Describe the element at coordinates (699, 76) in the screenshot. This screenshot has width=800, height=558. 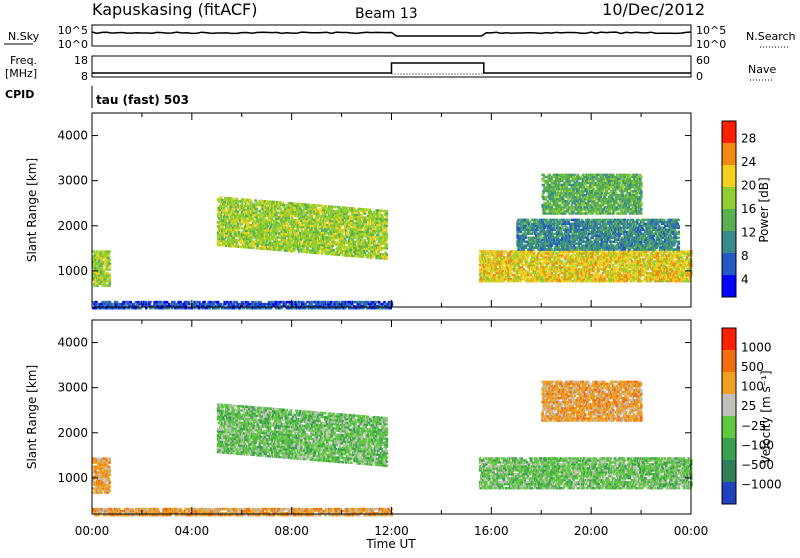
I see `nave-tick-low: 0` at that location.